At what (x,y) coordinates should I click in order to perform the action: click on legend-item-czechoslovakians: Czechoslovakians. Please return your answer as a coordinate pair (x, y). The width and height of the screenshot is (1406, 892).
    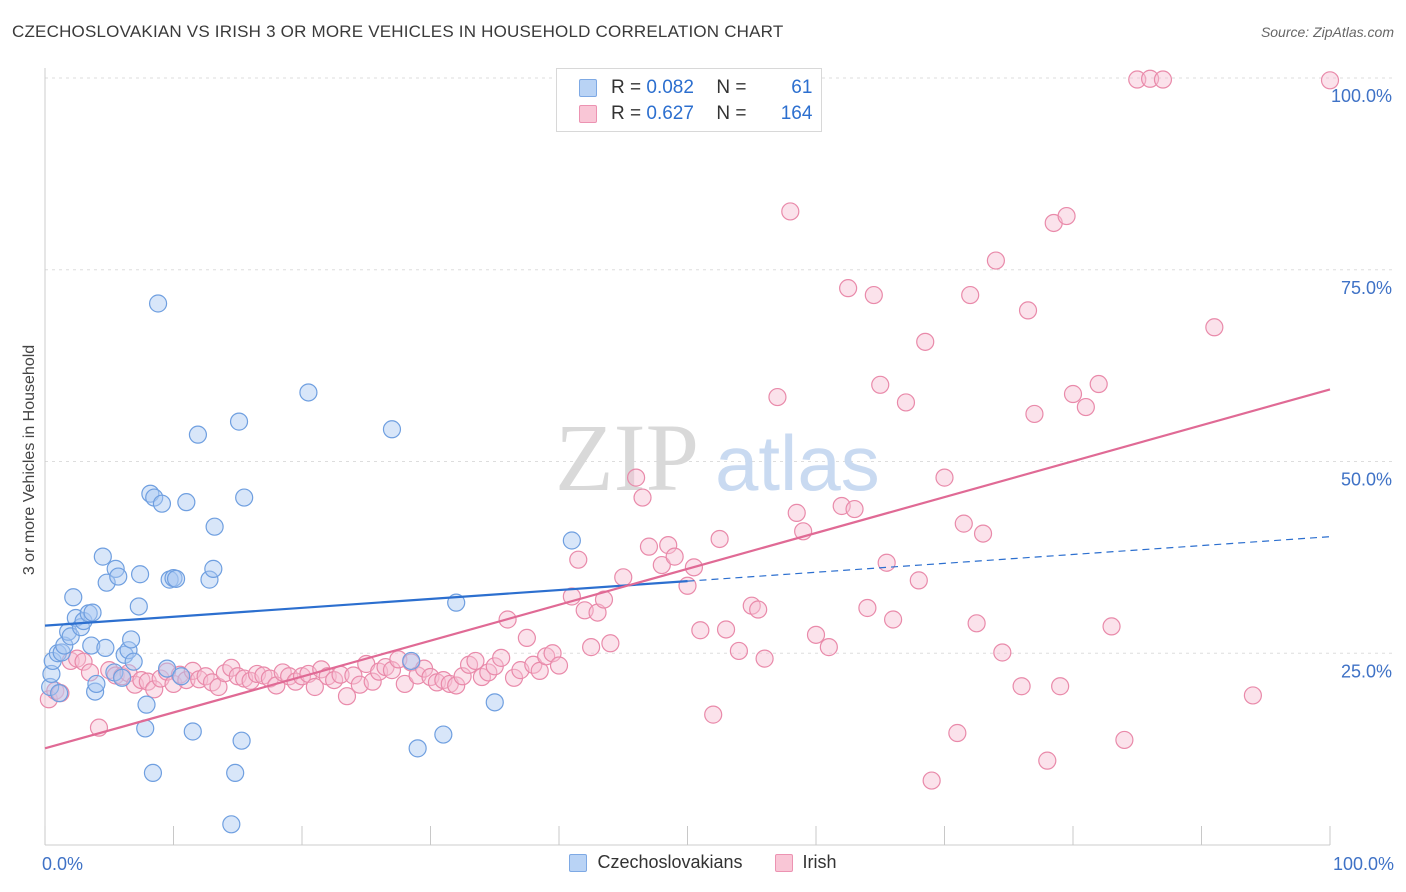
    Looking at the image, I should click on (656, 862).